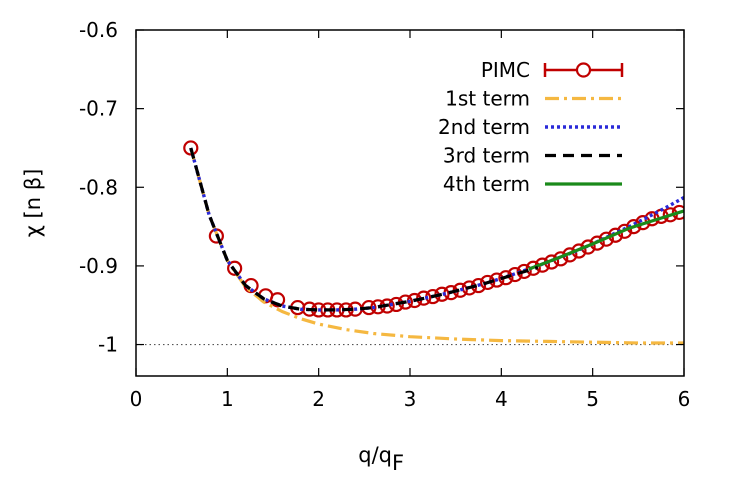  I want to click on 4th-term-line, so click(606, 240).